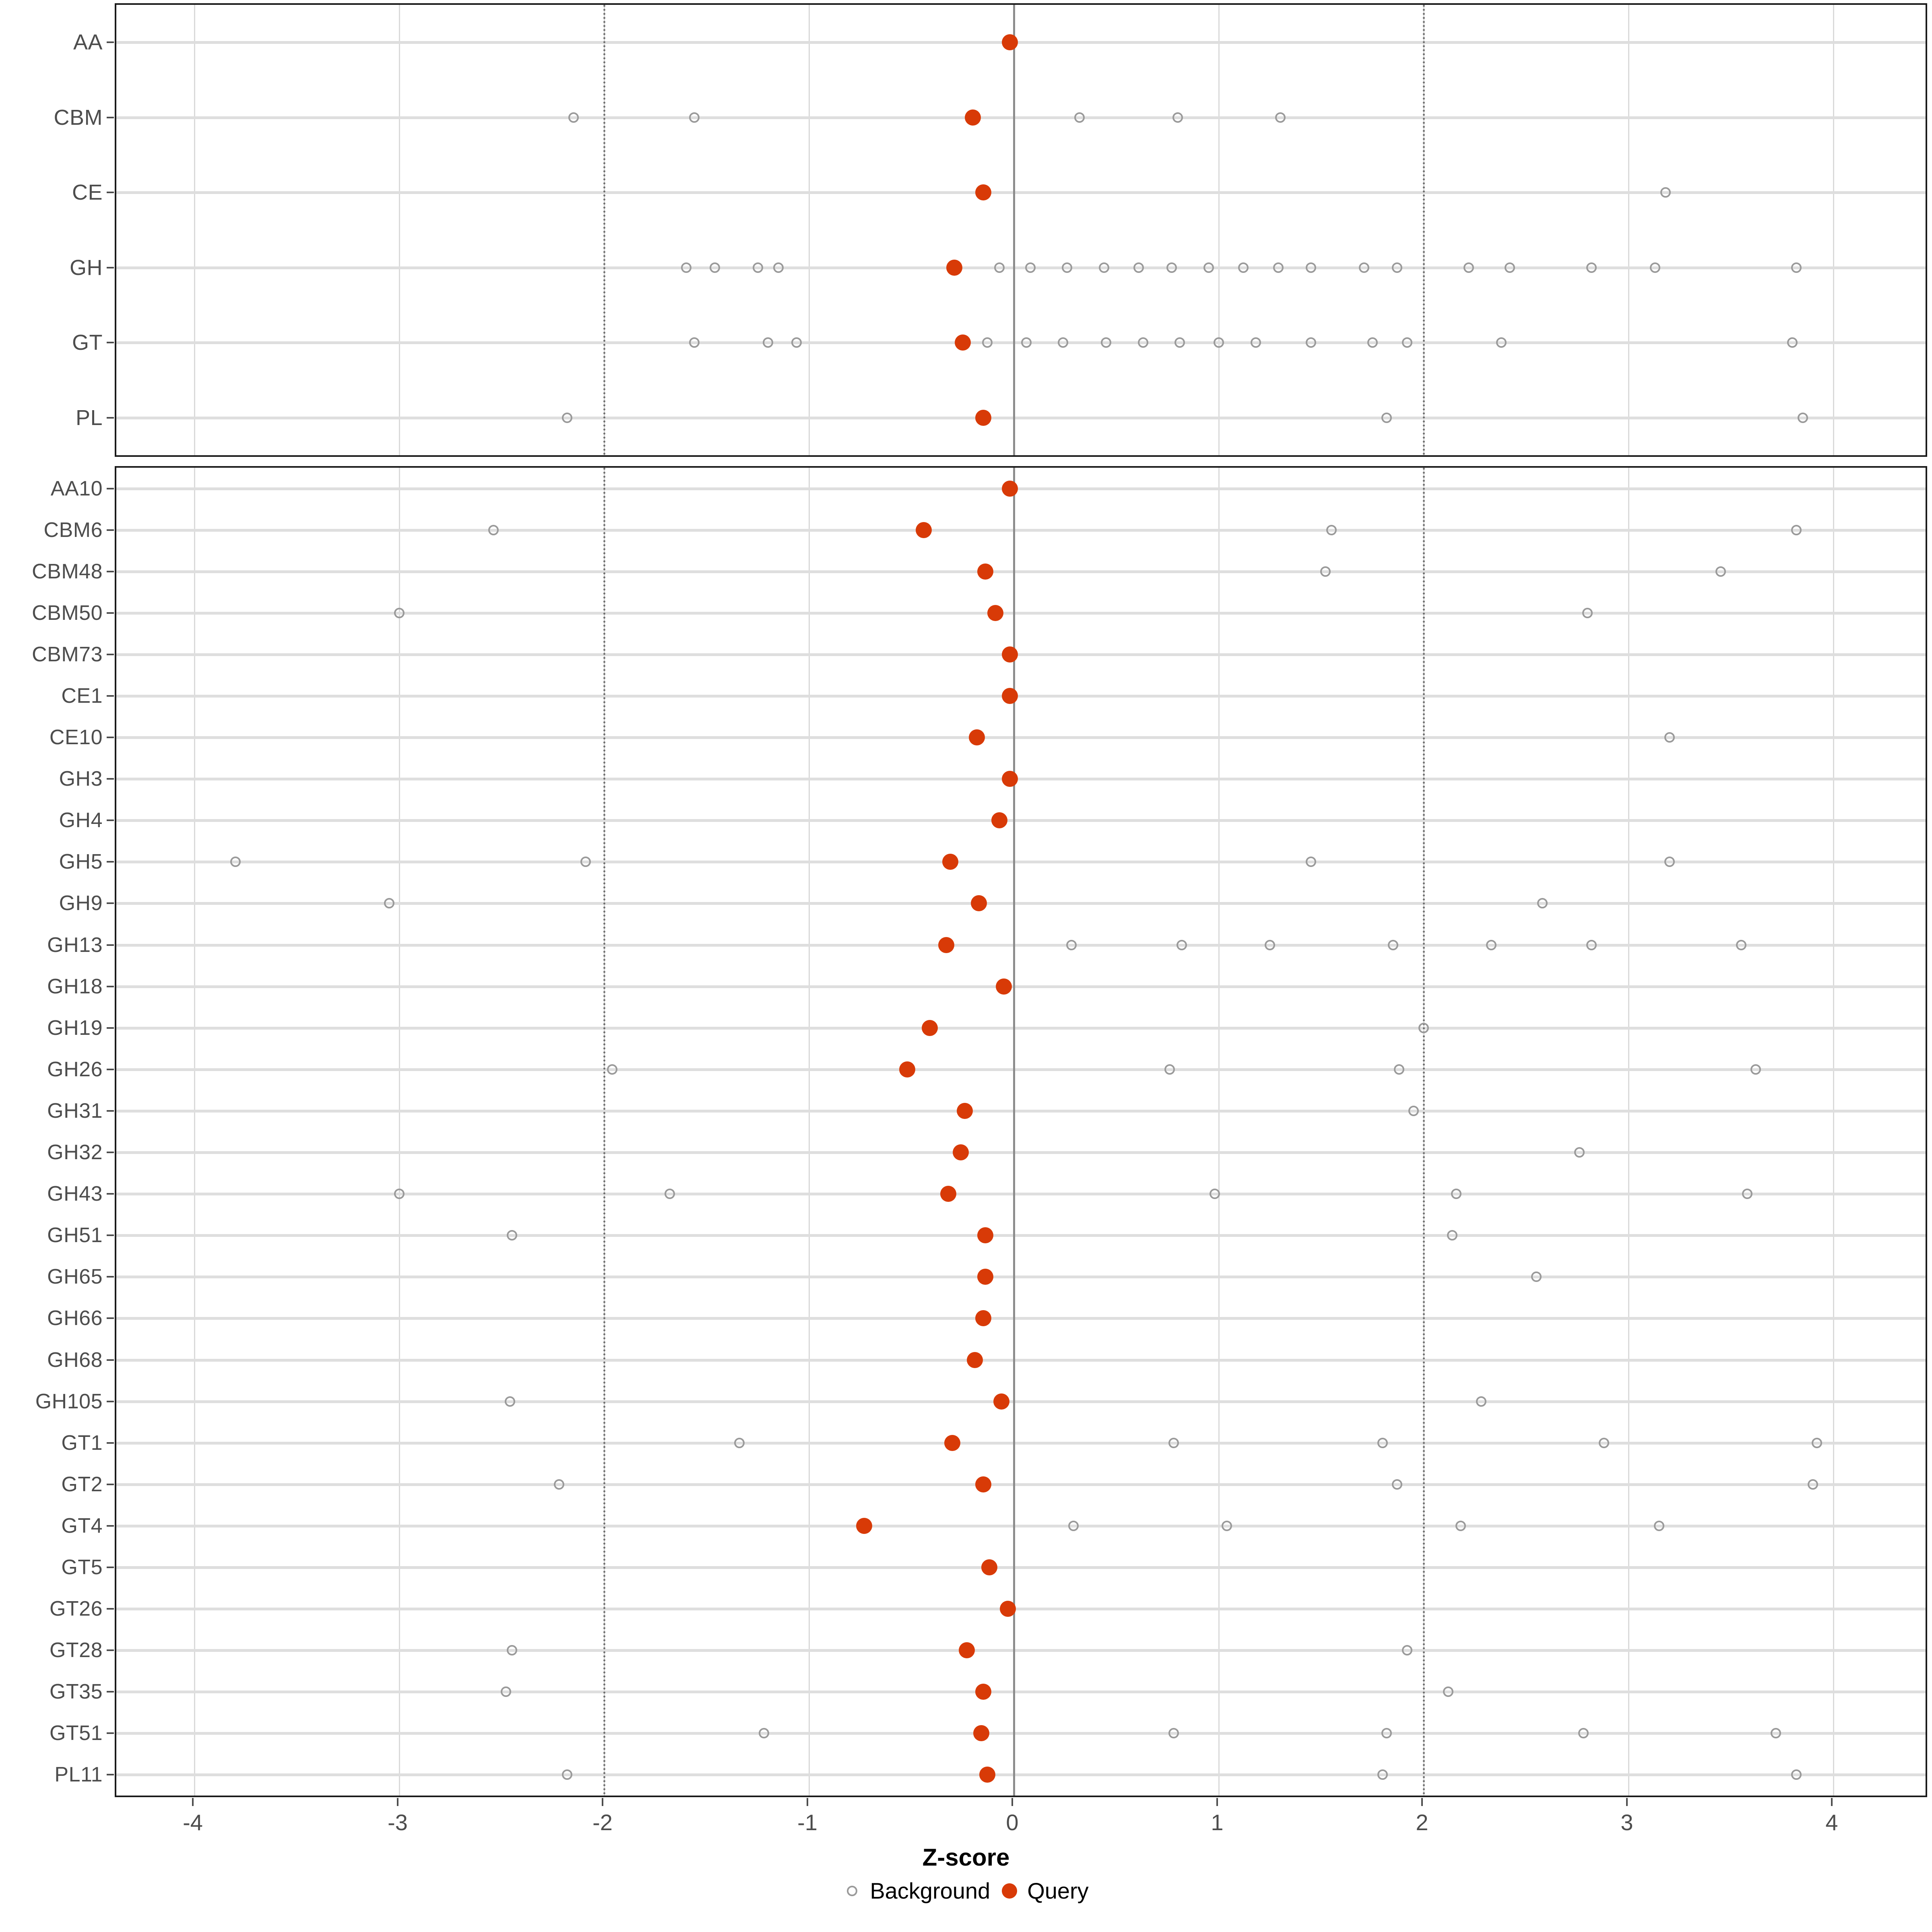 The image size is (1932, 1932). What do you see at coordinates (78, 117) in the screenshot?
I see `y-axis-tick-label: CBM` at bounding box center [78, 117].